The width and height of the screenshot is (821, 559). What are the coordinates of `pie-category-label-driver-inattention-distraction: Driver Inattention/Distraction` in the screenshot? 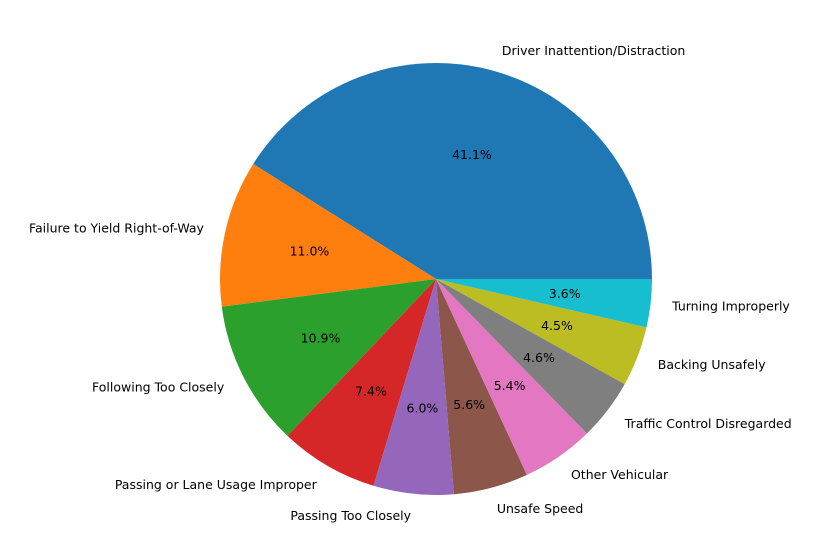 It's located at (593, 50).